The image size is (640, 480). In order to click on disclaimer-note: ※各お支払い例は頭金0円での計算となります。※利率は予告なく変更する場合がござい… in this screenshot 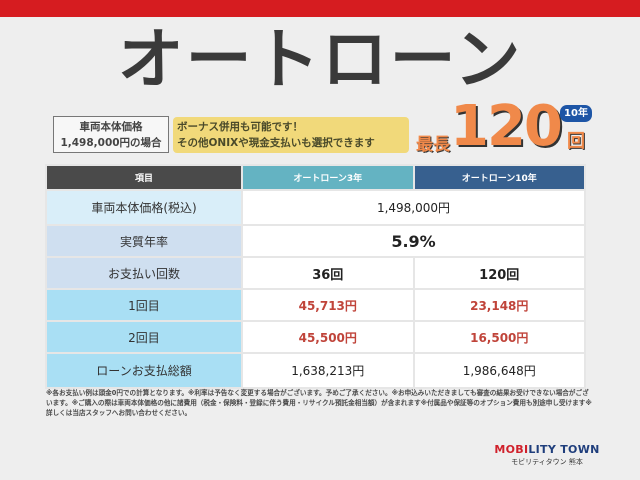, I will do `click(319, 403)`.